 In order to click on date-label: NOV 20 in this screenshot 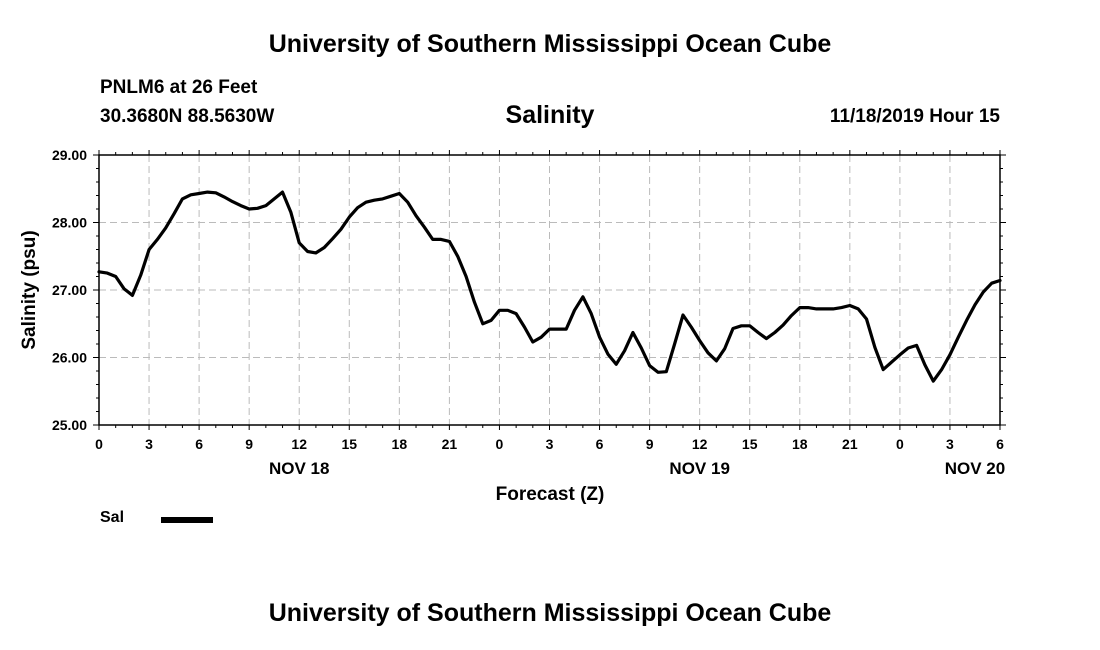, I will do `click(975, 468)`.